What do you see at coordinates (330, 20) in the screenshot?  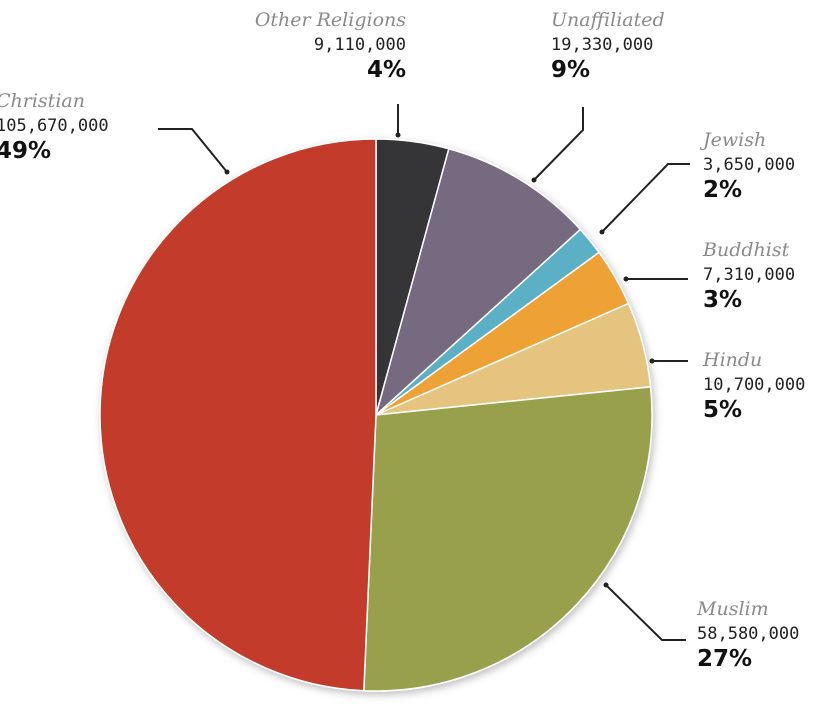 I see `label-name-other-religions: Other Religions` at bounding box center [330, 20].